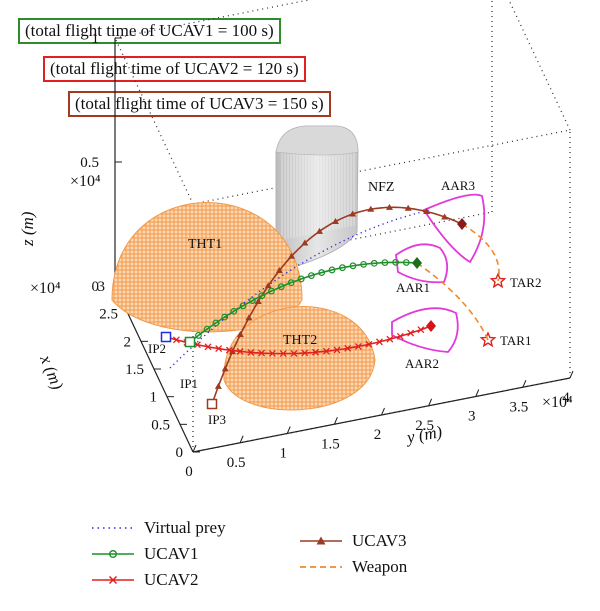  What do you see at coordinates (102, 287) in the screenshot?
I see `x-tick-label: 3` at bounding box center [102, 287].